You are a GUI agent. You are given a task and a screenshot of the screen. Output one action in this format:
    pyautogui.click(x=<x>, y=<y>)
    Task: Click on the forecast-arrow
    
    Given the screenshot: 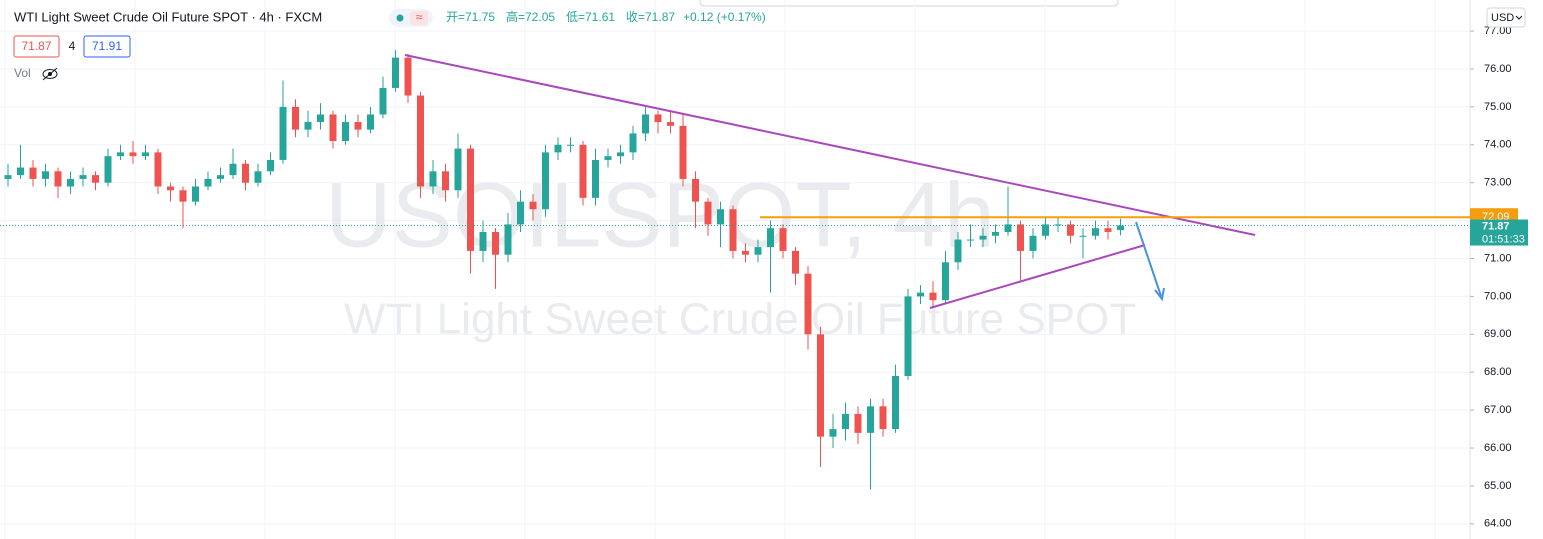 What is the action you would take?
    pyautogui.click(x=1148, y=259)
    